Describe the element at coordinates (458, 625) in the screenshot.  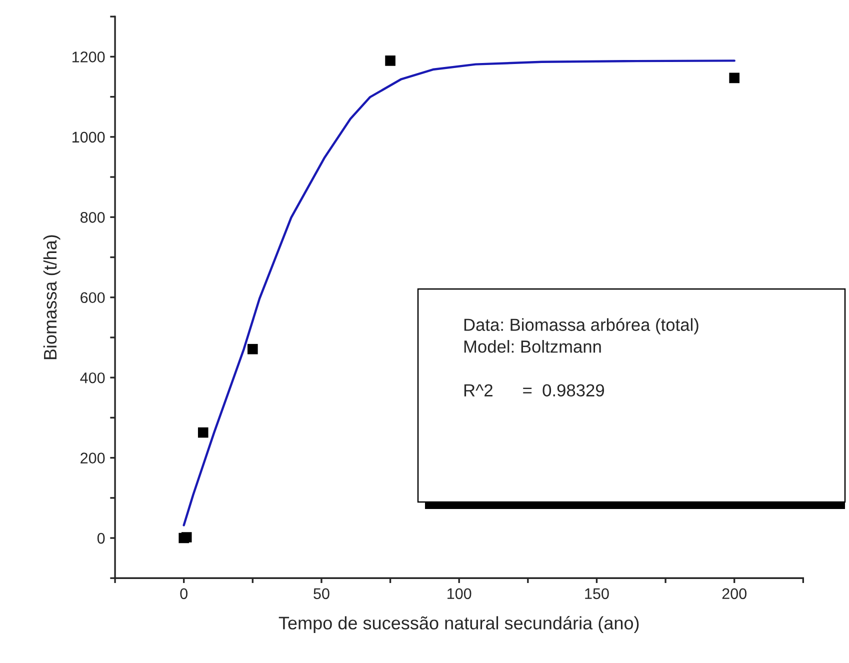
I see `x-axis-title: Tempo de sucessão natural secundária (ano)` at that location.